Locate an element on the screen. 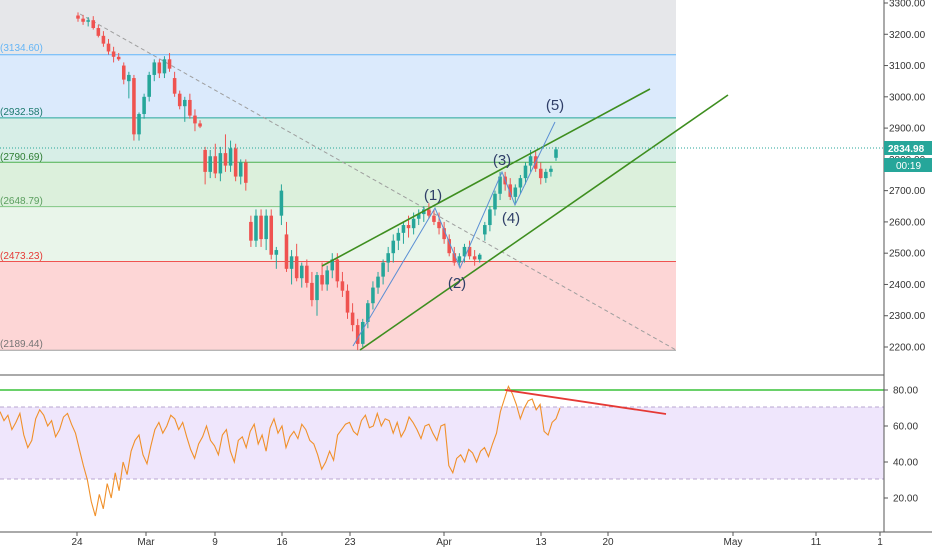 Image resolution: width=932 pixels, height=555 pixels. channel-upper-line is located at coordinates (486, 177).